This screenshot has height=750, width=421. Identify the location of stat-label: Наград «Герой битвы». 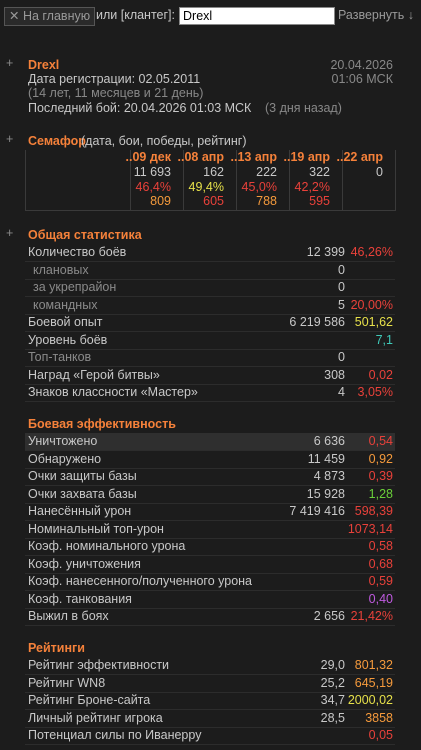
(94, 374).